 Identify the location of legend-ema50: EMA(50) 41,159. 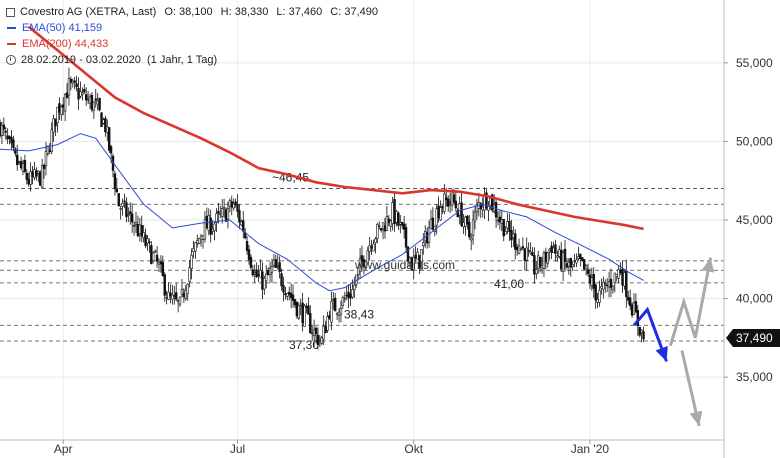
(191, 28).